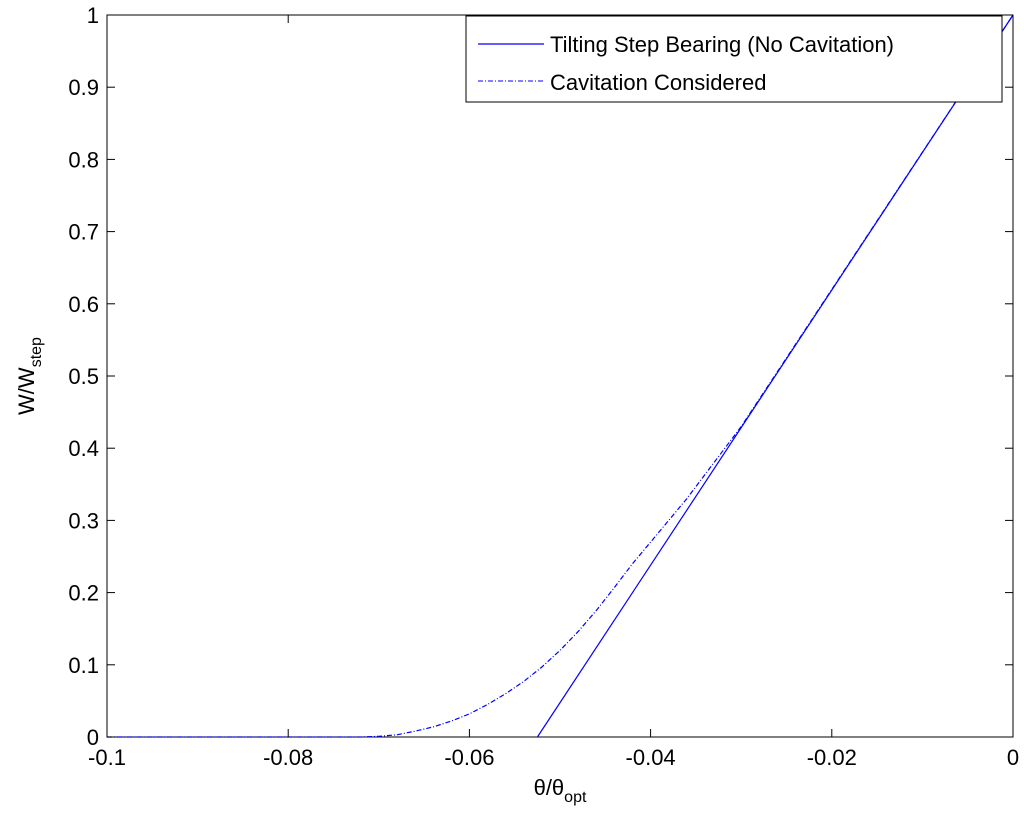 Image resolution: width=1024 pixels, height=826 pixels. I want to click on y-axis-label: W/Wstep, so click(29, 376).